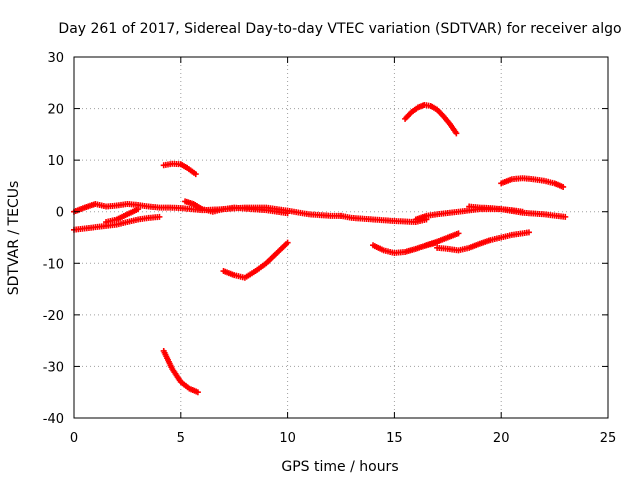 This screenshot has height=480, width=640. I want to click on y-tick-label: 30, so click(55, 58).